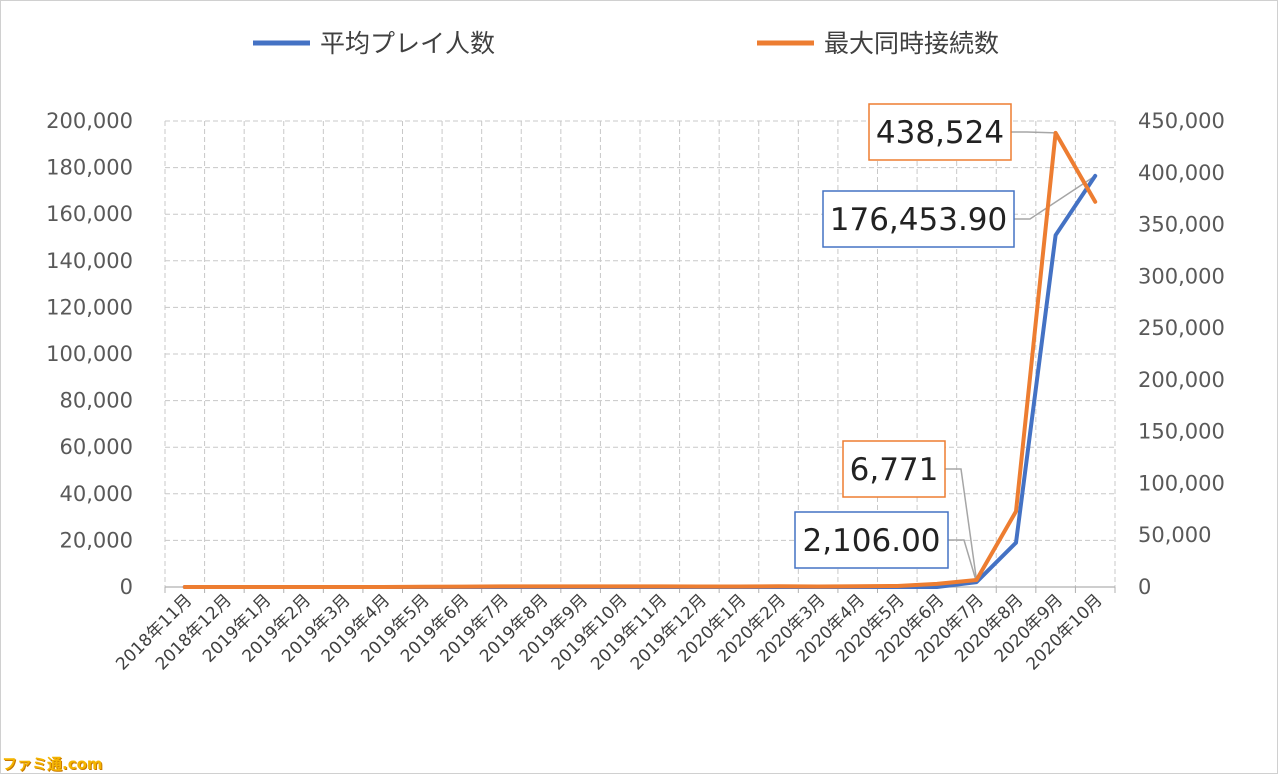  What do you see at coordinates (1181, 328) in the screenshot?
I see `right-tick-label: 250,000` at bounding box center [1181, 328].